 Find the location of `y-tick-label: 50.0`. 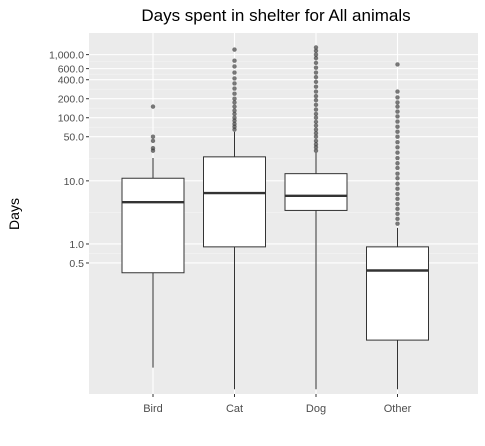

y-tick-label: 50.0 is located at coordinates (74, 138).